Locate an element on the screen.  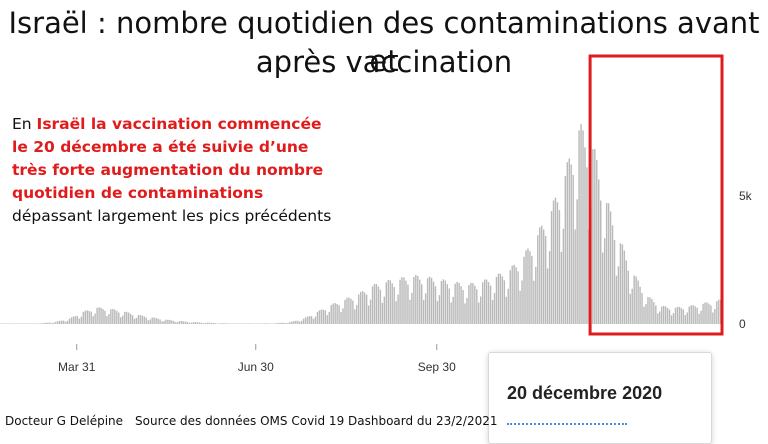
tooltip-value-hint is located at coordinates (567, 427).